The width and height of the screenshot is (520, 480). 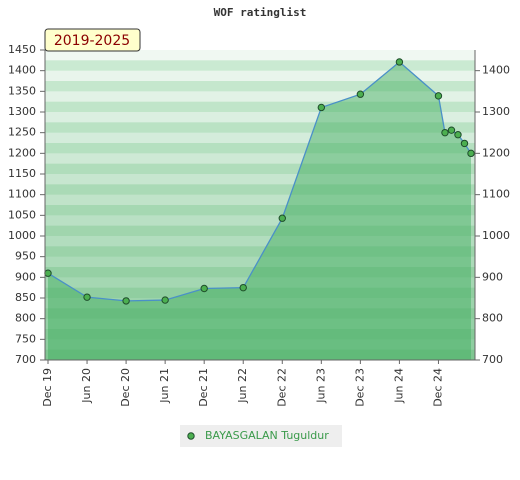 I want to click on y-tick-label: 1400, so click(x=22, y=70).